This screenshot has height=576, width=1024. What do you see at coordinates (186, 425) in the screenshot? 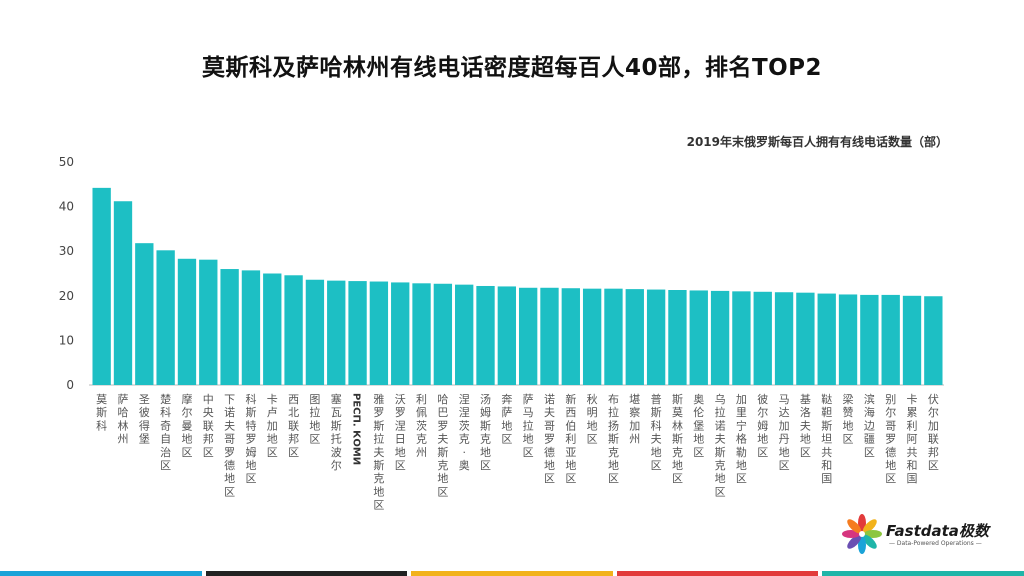
I see `x-tick-label: 摩尔曼地区` at bounding box center [186, 425].